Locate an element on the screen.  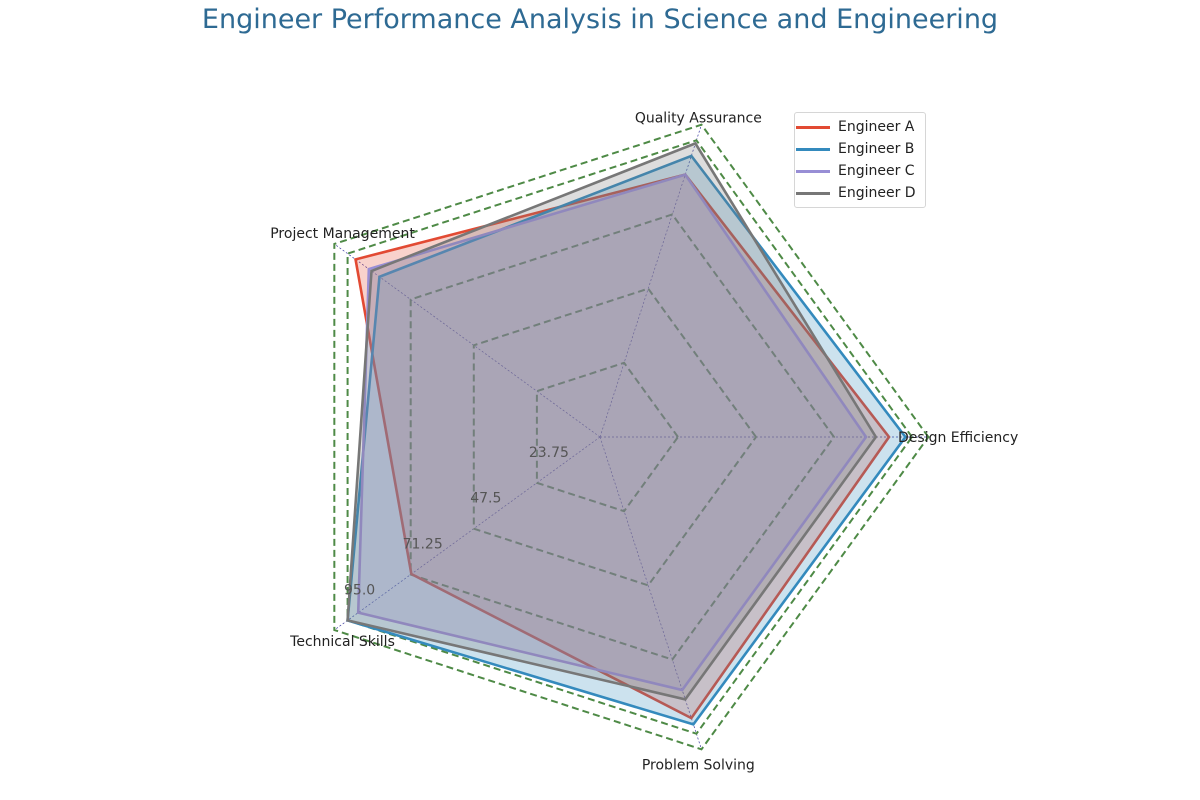
axis-label-1: Quality Assurance is located at coordinates (698, 118).